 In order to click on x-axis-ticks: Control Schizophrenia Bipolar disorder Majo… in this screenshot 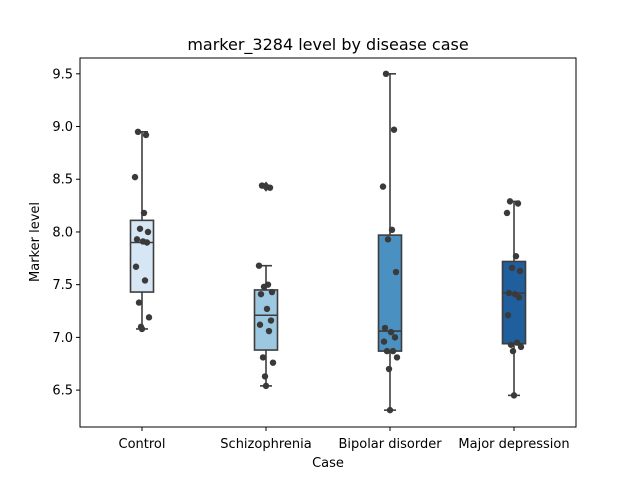, I will do `click(344, 439)`.